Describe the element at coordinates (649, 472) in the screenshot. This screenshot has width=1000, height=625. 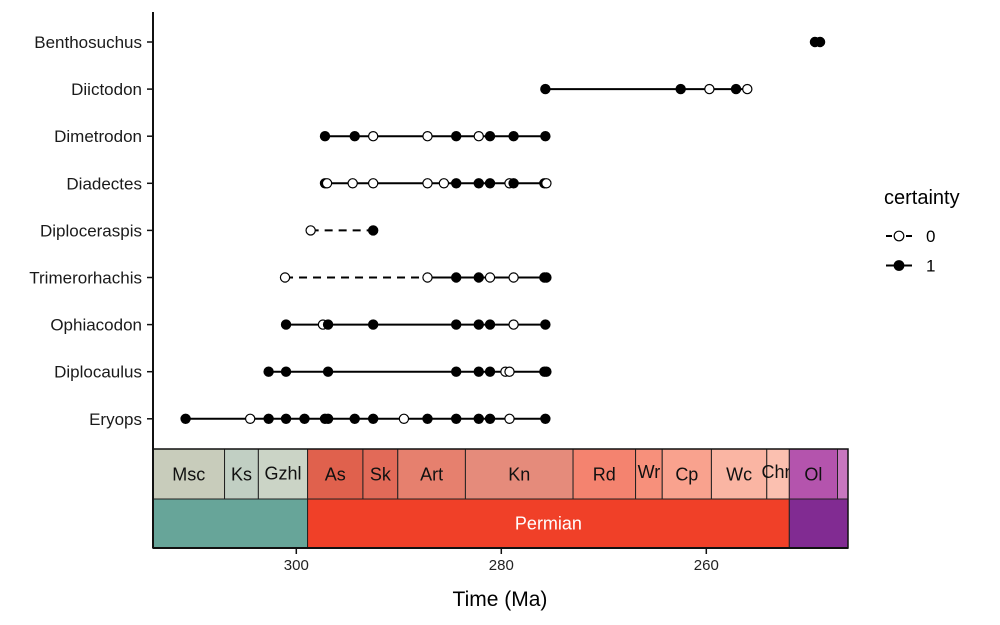
I see `stage-label: Wr` at that location.